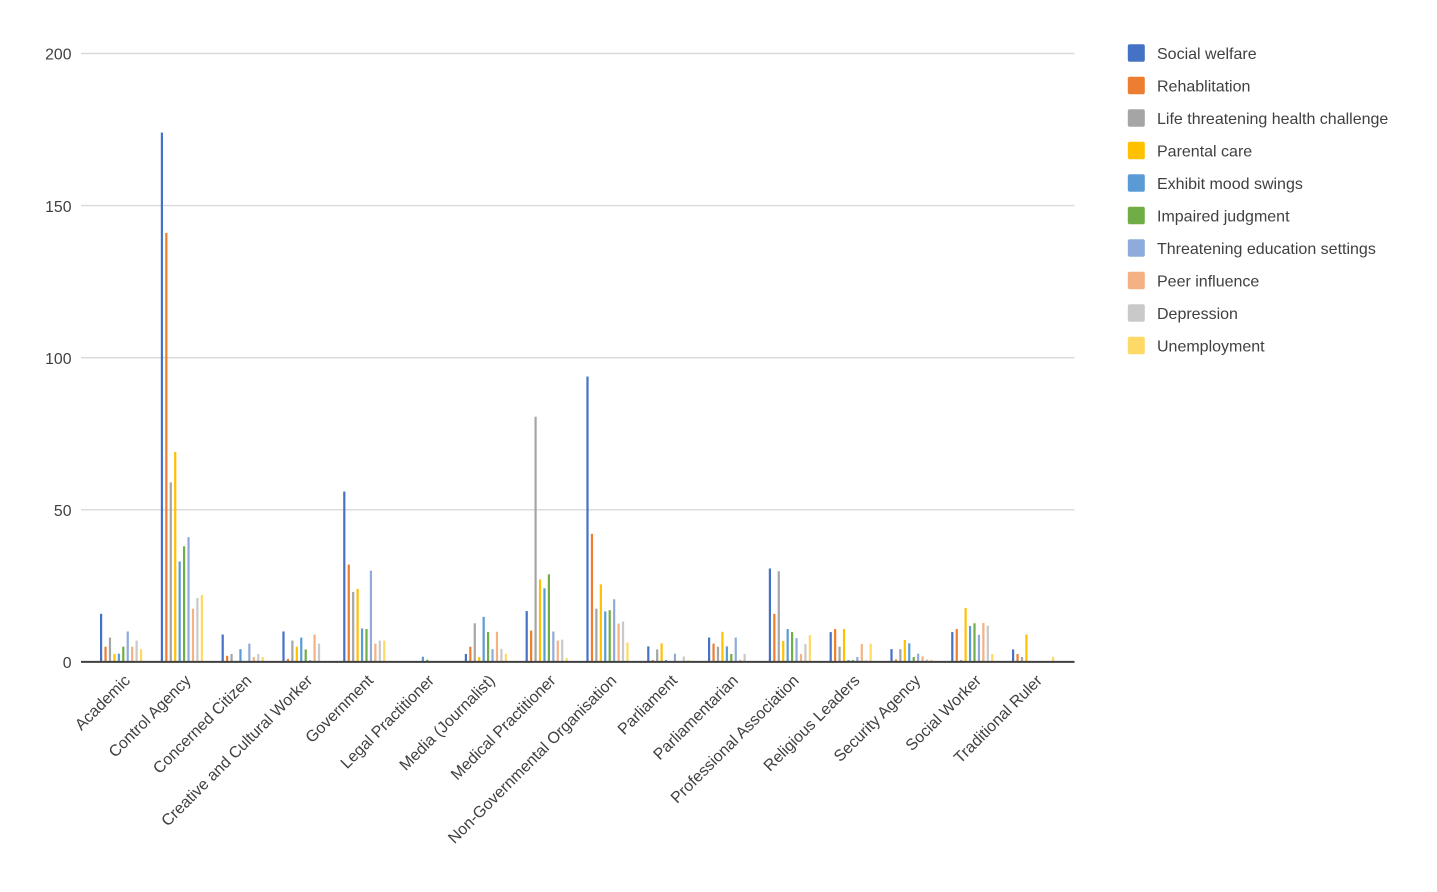  Describe the element at coordinates (67, 663) in the screenshot. I see `svg-text: 0` at that location.